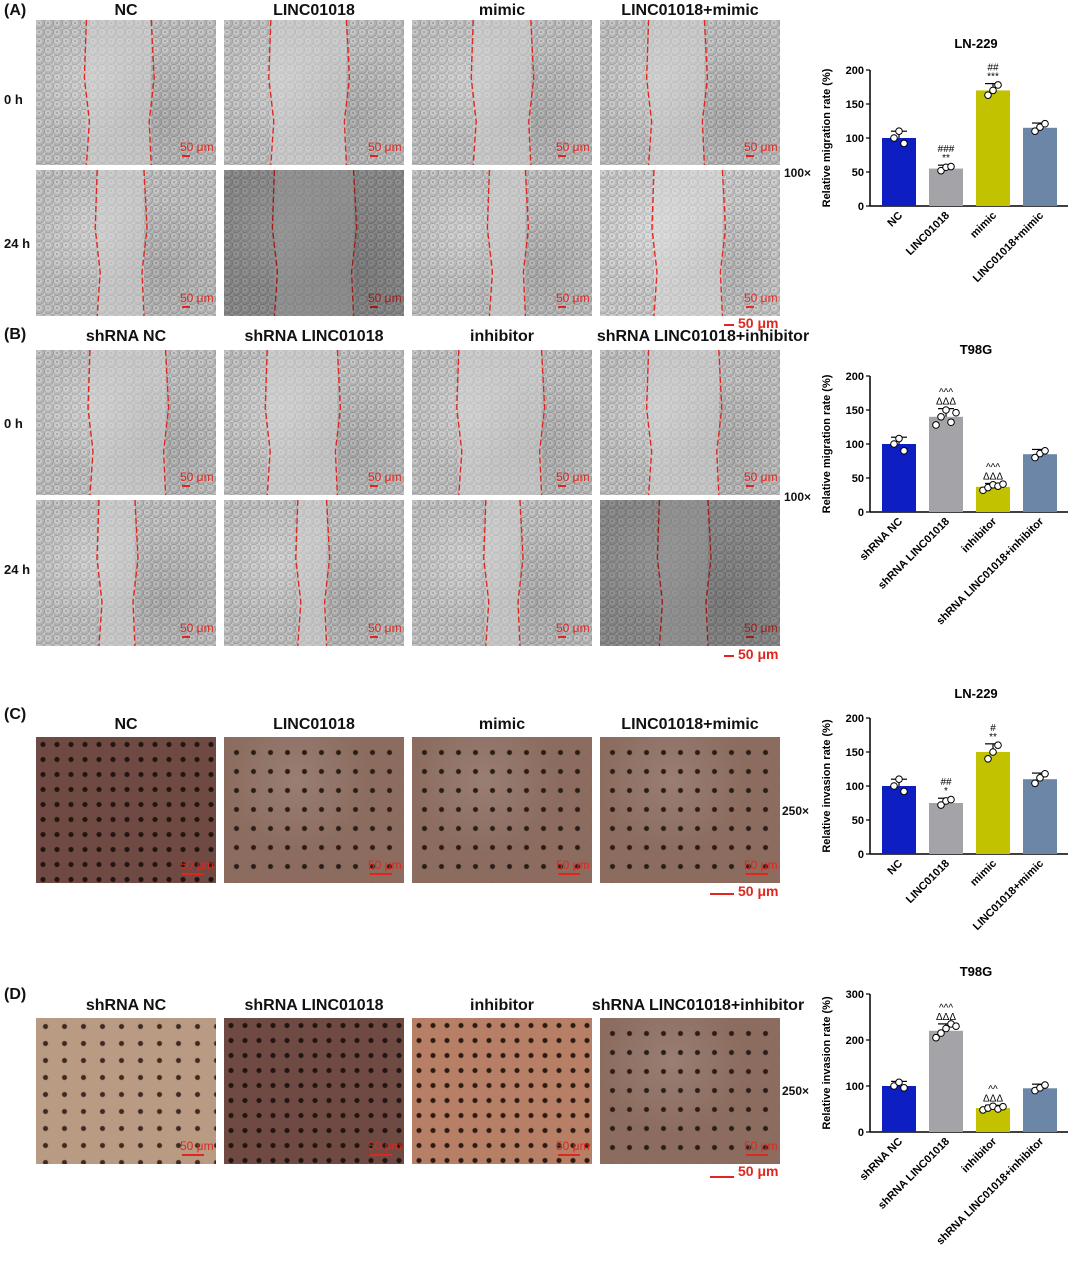 This screenshot has height=1275, width=1080. I want to click on x-tick-label: NC, so click(895, 868).